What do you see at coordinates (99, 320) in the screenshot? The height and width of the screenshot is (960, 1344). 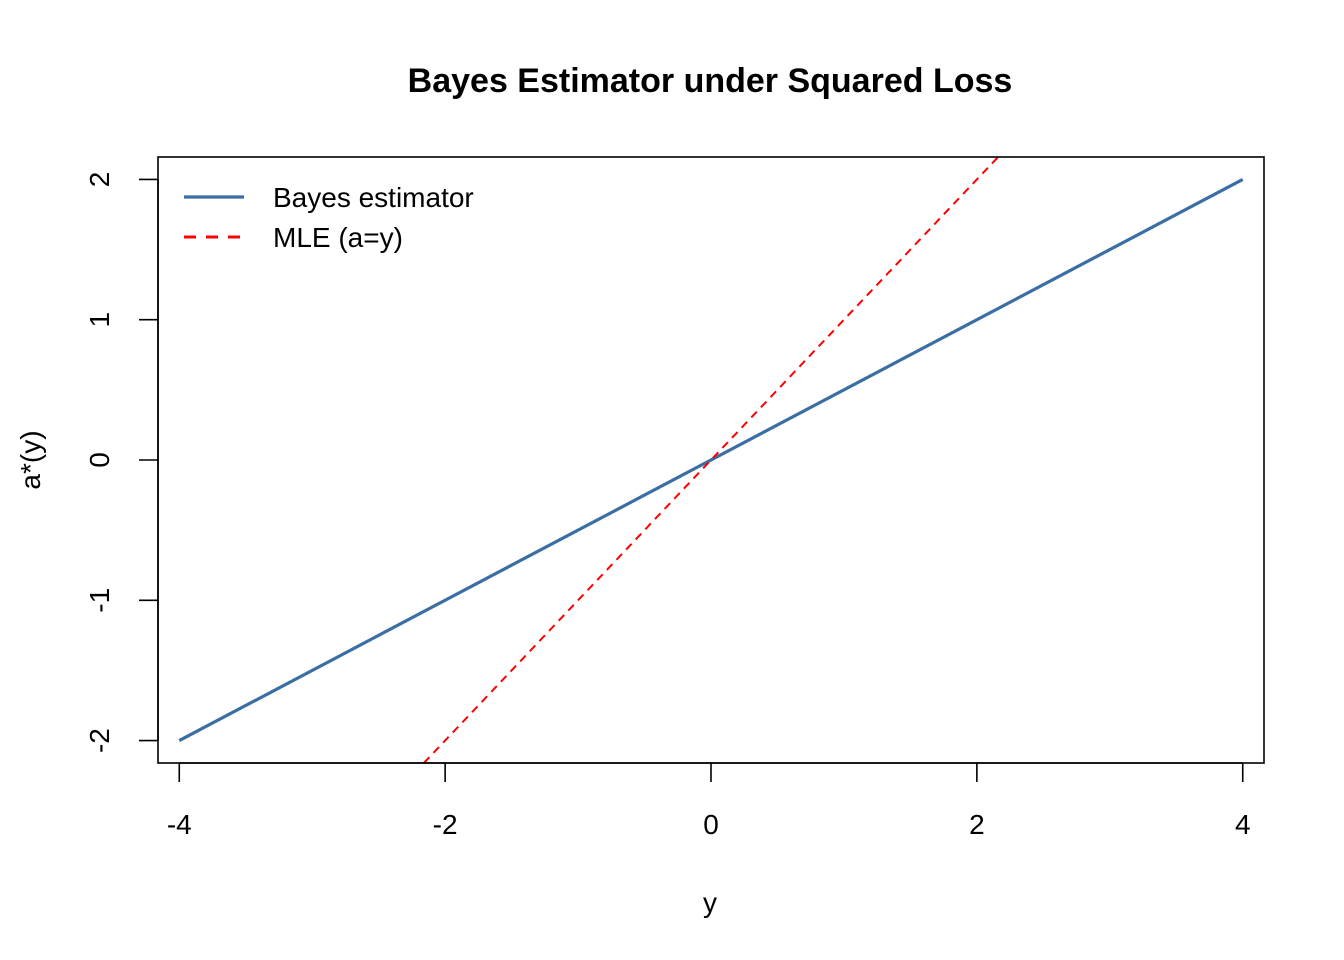 I see `y-tick-label-3: 1` at bounding box center [99, 320].